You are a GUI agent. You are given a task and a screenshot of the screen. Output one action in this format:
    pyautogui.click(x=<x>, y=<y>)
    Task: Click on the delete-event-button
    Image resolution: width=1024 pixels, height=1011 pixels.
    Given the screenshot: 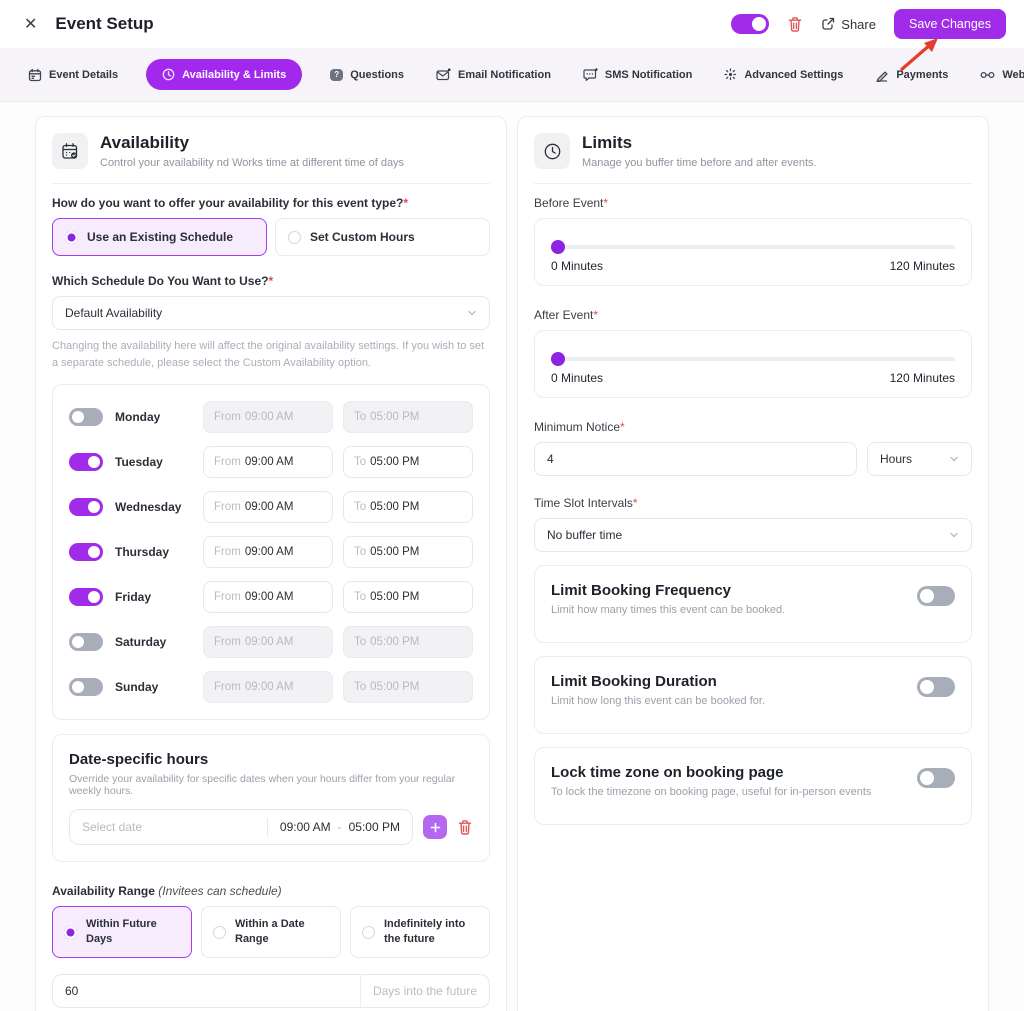 What is the action you would take?
    pyautogui.click(x=795, y=24)
    